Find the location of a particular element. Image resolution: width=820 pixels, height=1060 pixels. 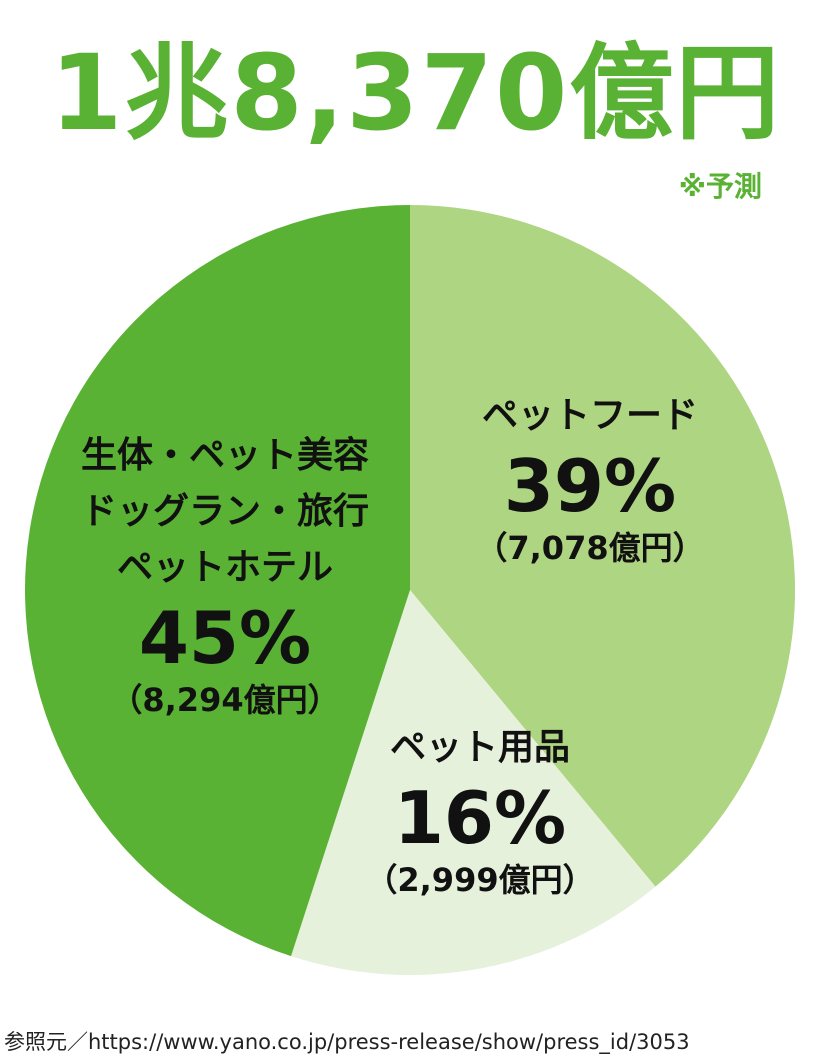

value-label: 16% is located at coordinates (480, 818).